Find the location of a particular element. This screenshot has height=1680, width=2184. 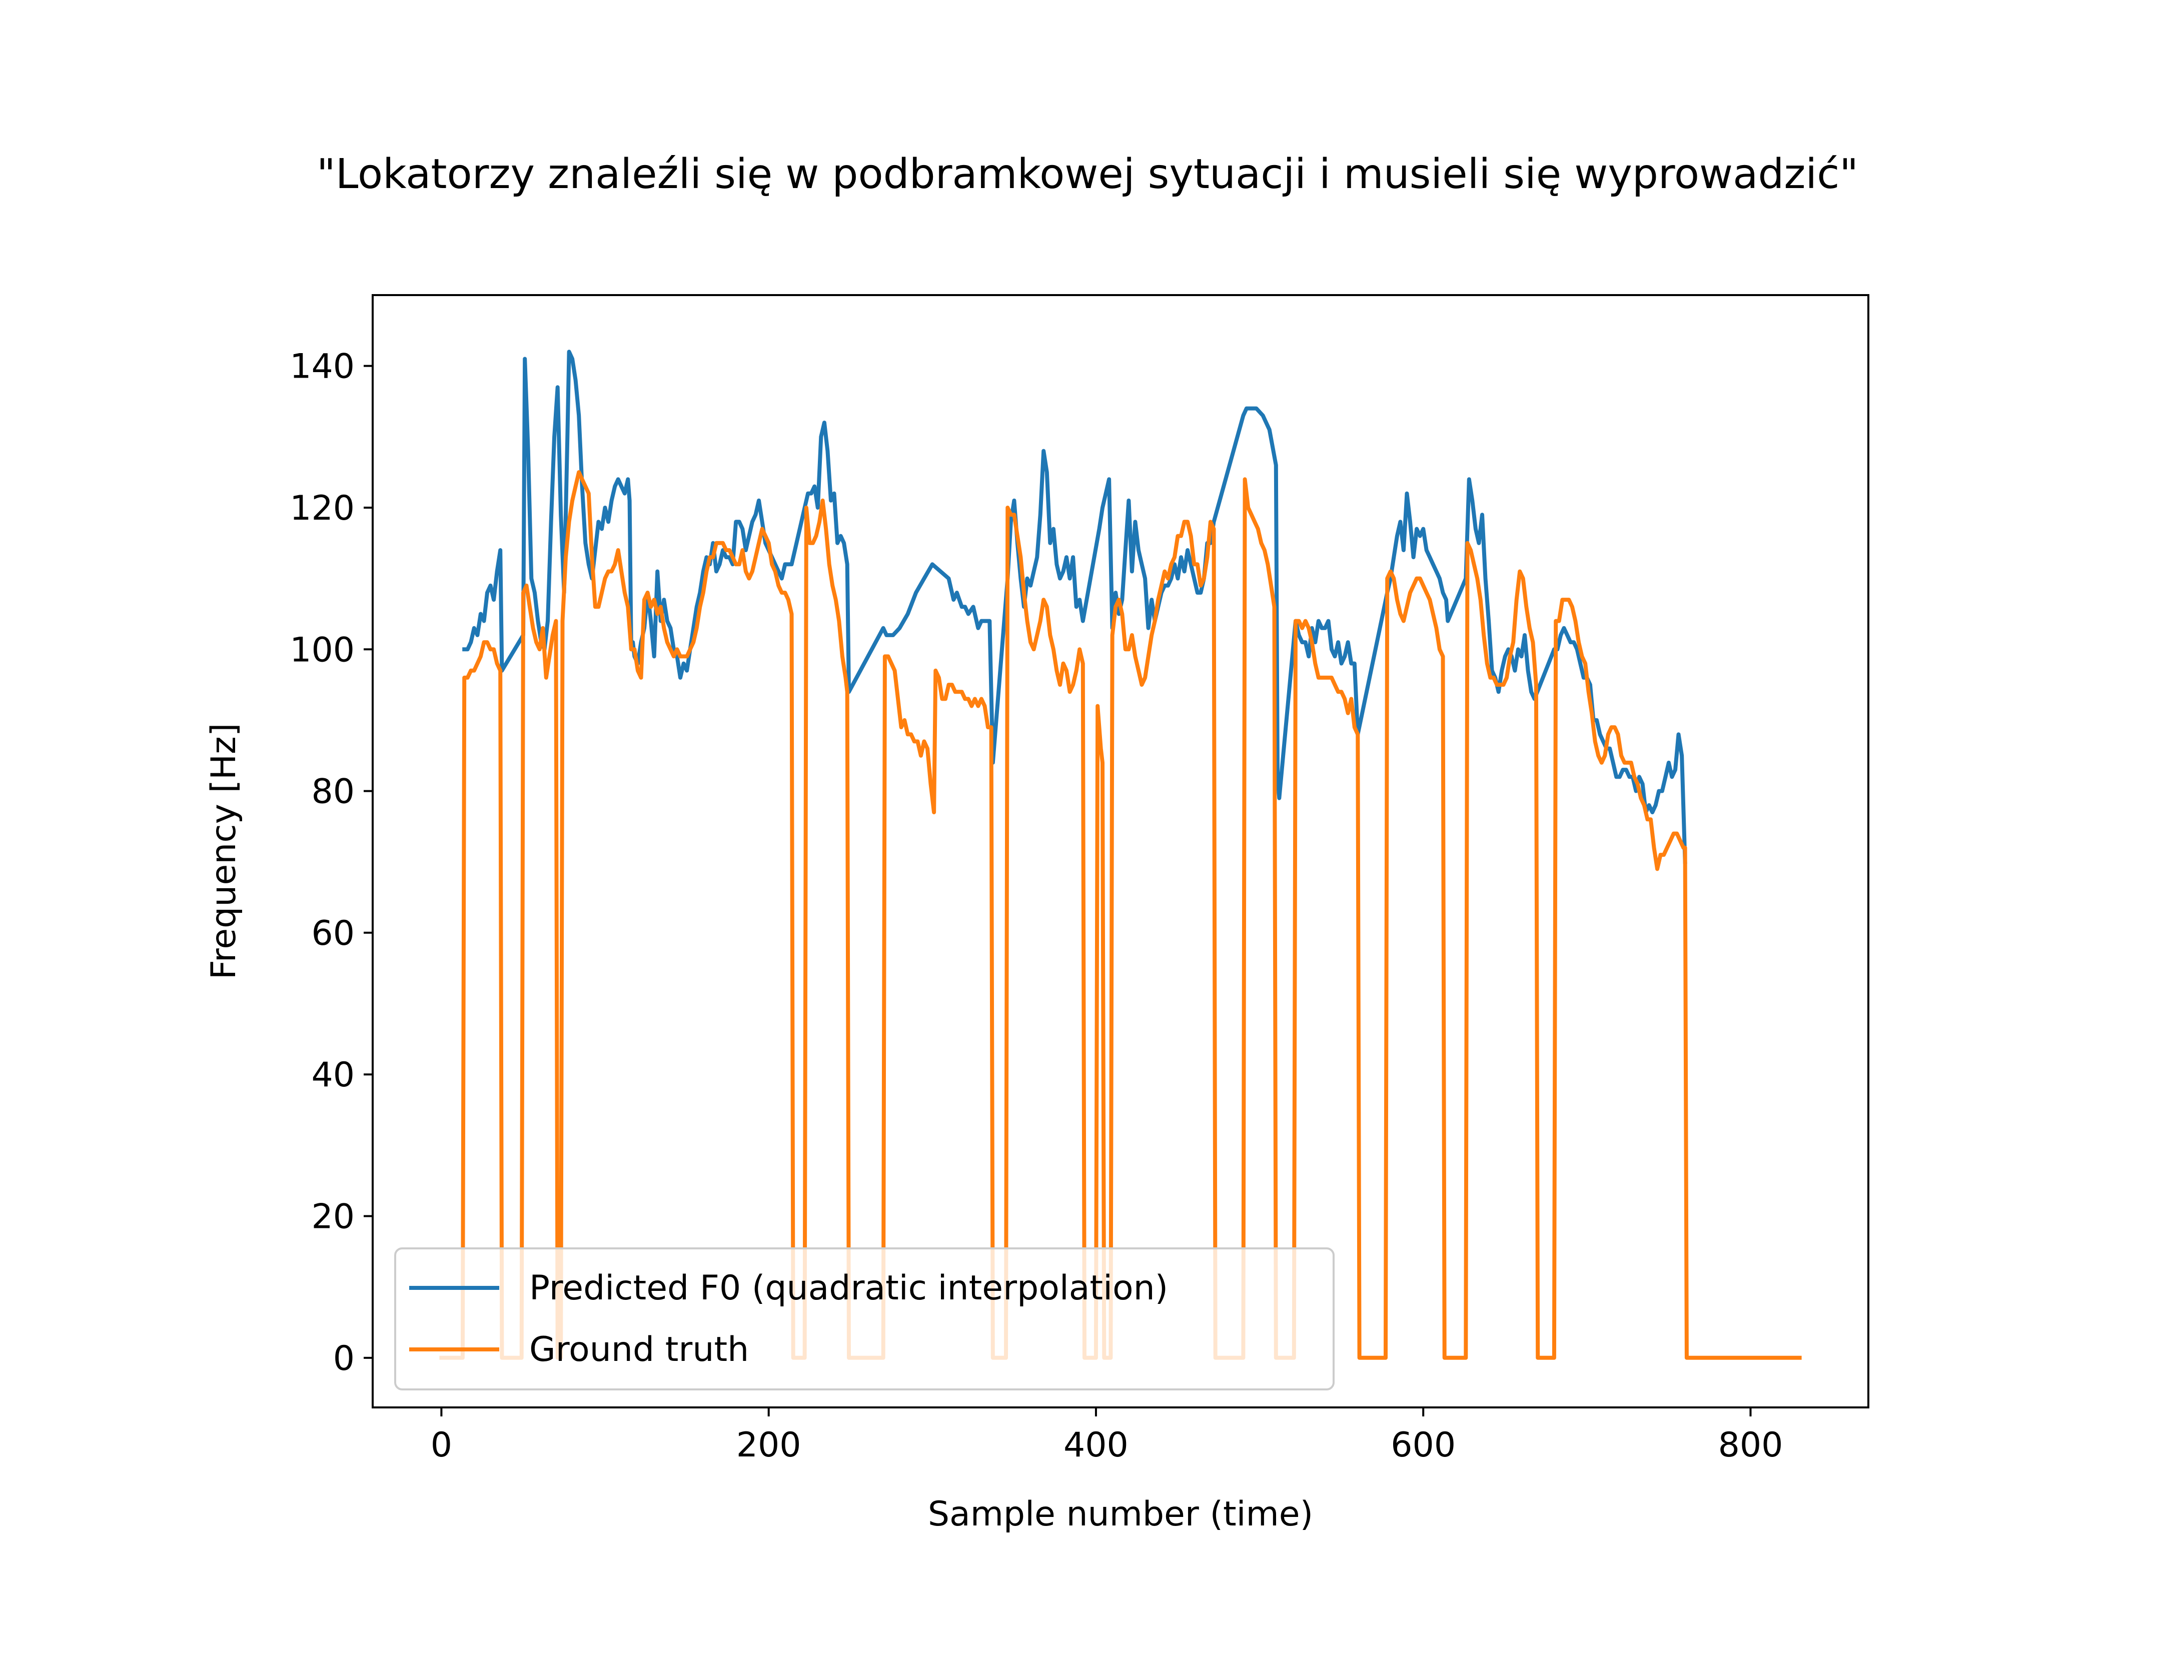

legend-label-predicted: Predicted F0 (quadratic interpolation) is located at coordinates (848, 1288).